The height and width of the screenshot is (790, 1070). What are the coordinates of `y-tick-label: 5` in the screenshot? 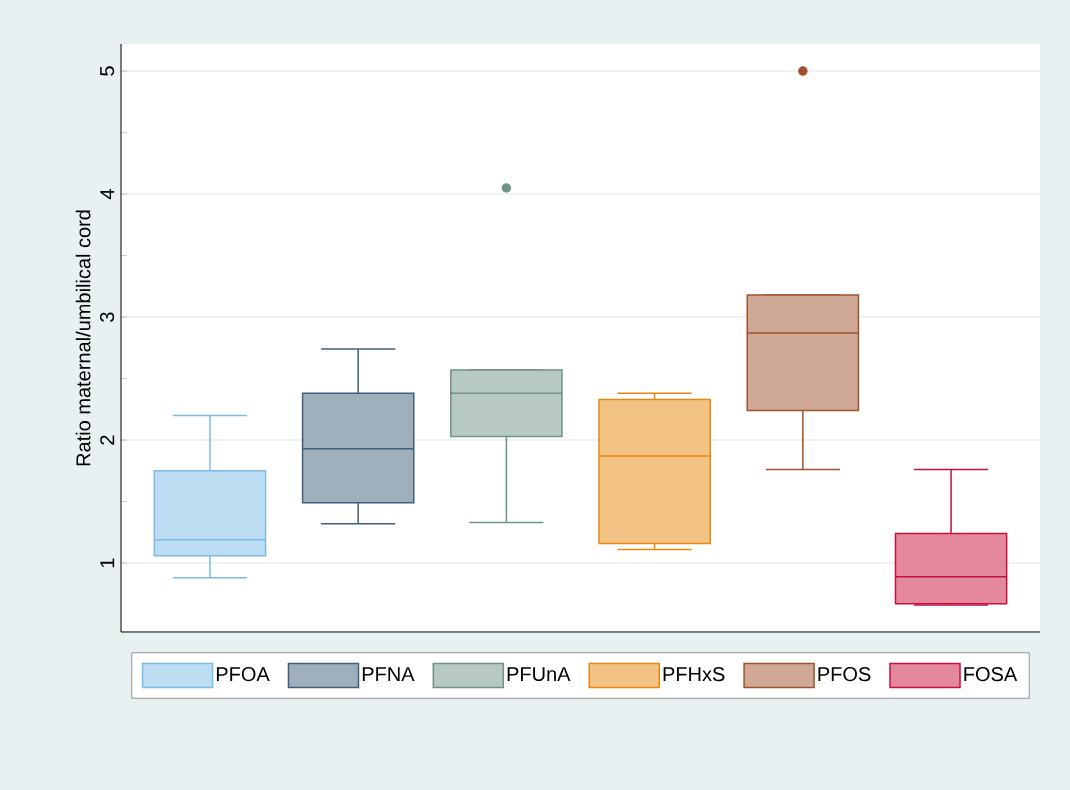 It's located at (107, 71).